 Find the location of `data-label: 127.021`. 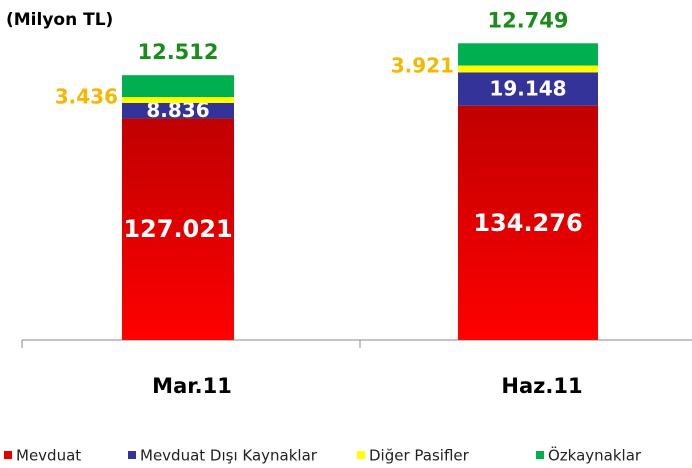

data-label: 127.021 is located at coordinates (177, 229).